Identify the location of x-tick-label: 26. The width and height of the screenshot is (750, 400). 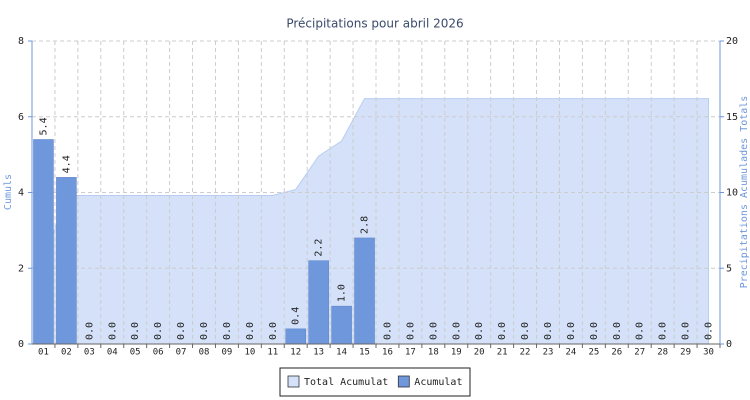
(616, 353).